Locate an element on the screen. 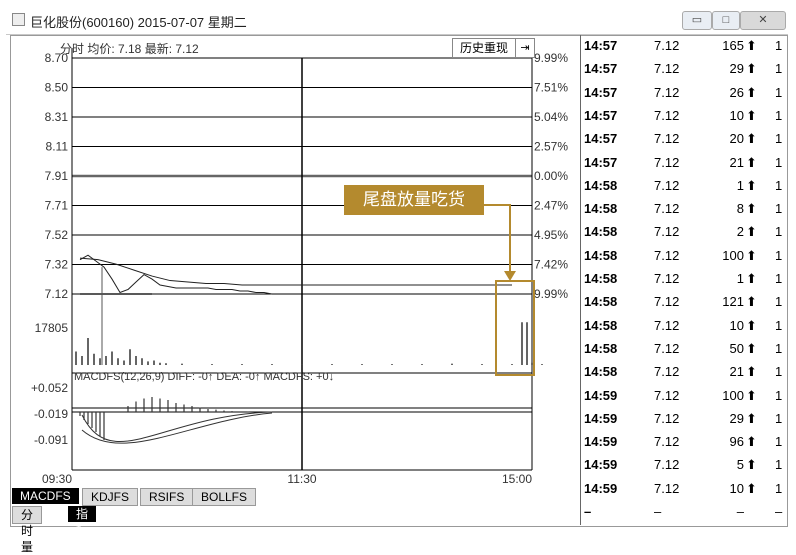 The width and height of the screenshot is (796, 555). annotation-arrow-head is located at coordinates (510, 276).